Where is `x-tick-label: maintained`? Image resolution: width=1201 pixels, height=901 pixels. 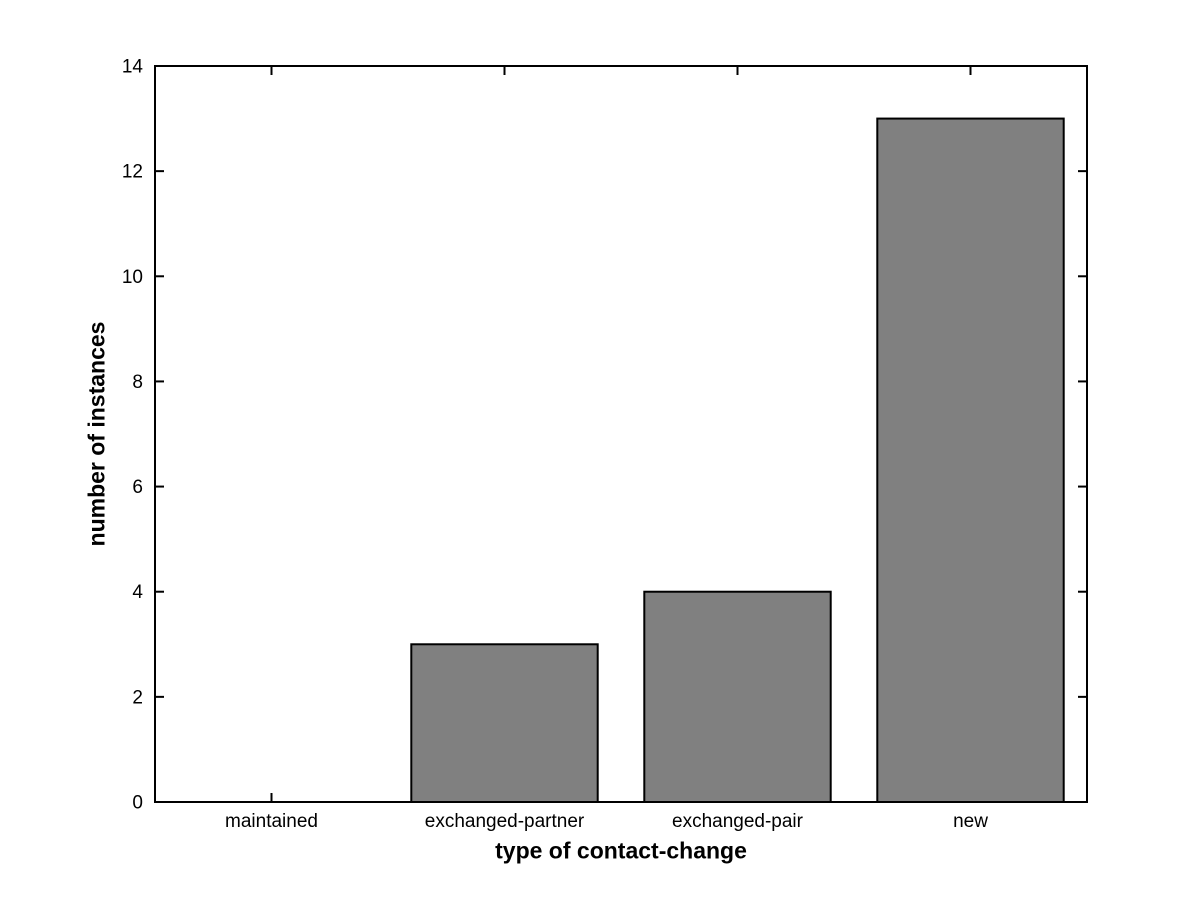 x-tick-label: maintained is located at coordinates (271, 821).